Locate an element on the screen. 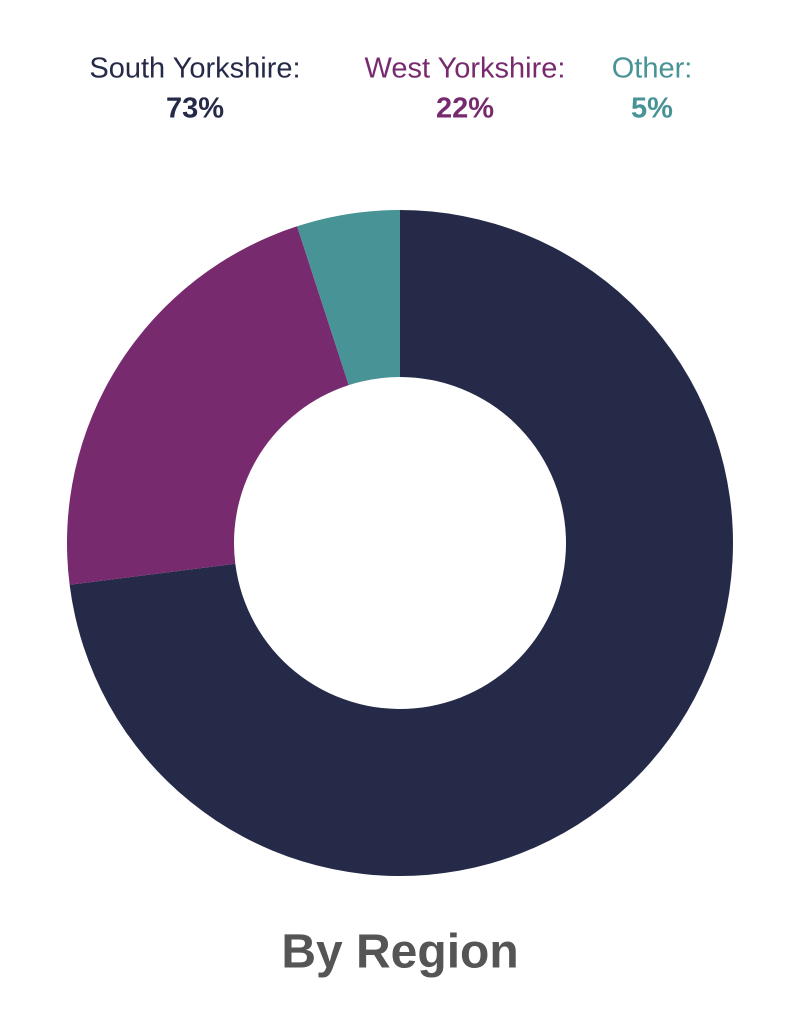 This screenshot has width=800, height=1024. legend-value: 5% is located at coordinates (652, 109).